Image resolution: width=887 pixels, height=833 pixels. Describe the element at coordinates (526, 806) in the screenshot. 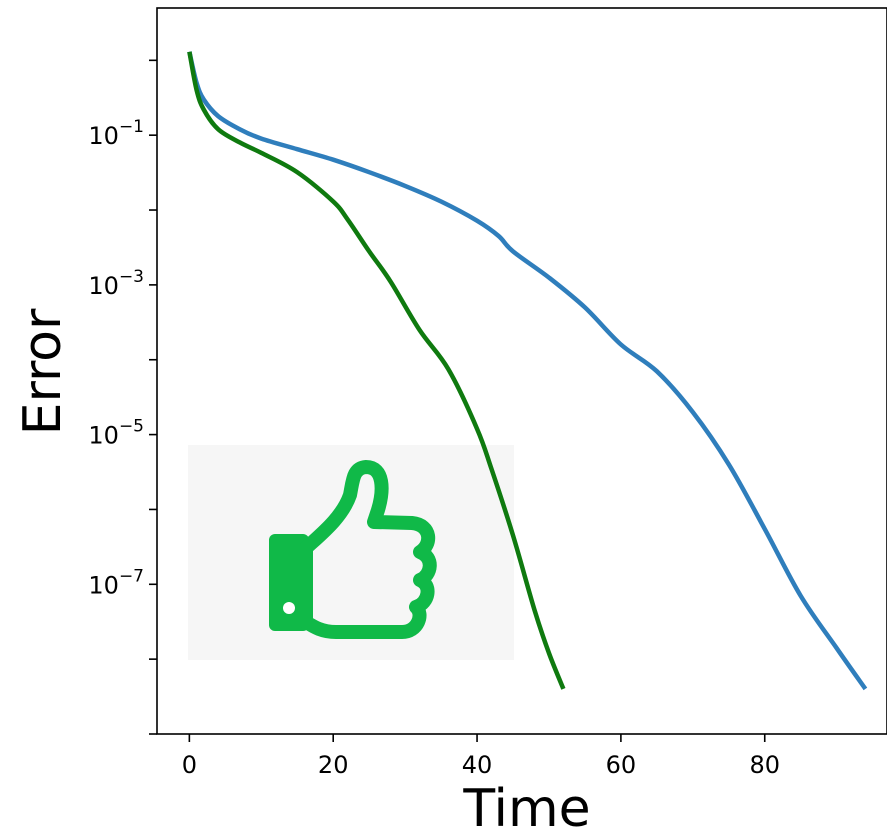

I see `x-axis-title: Time` at that location.